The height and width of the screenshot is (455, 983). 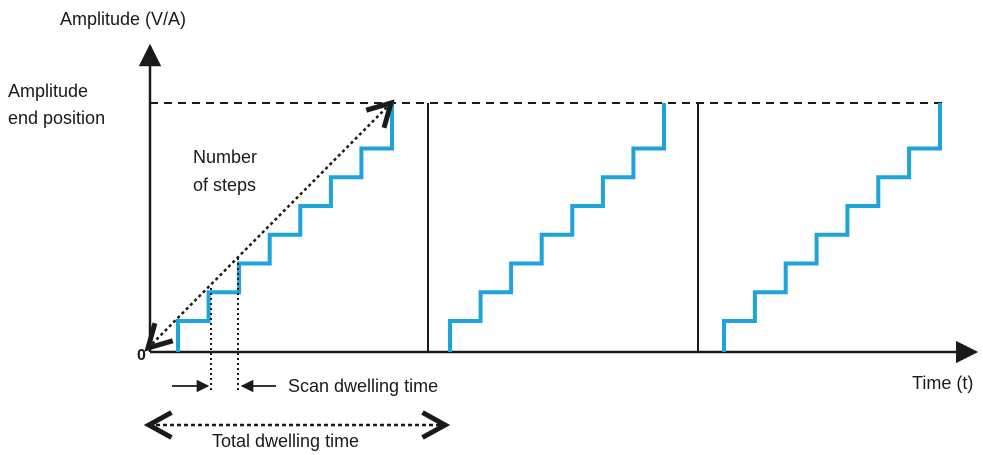 What do you see at coordinates (141, 355) in the screenshot?
I see `origin-label: 0` at bounding box center [141, 355].